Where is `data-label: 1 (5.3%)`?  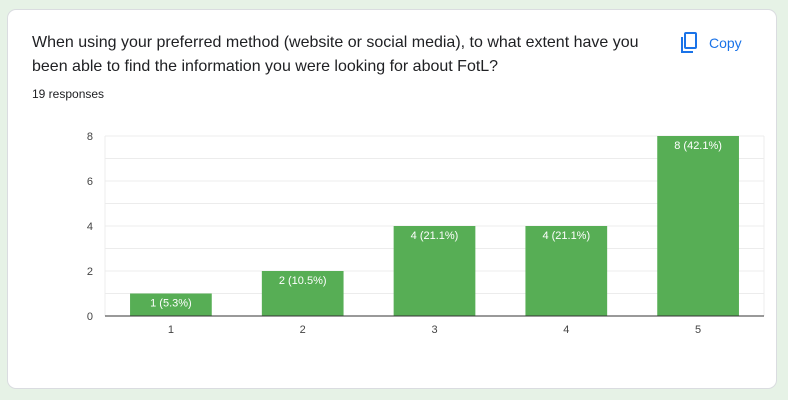
data-label: 1 (5.3%) is located at coordinates (171, 304).